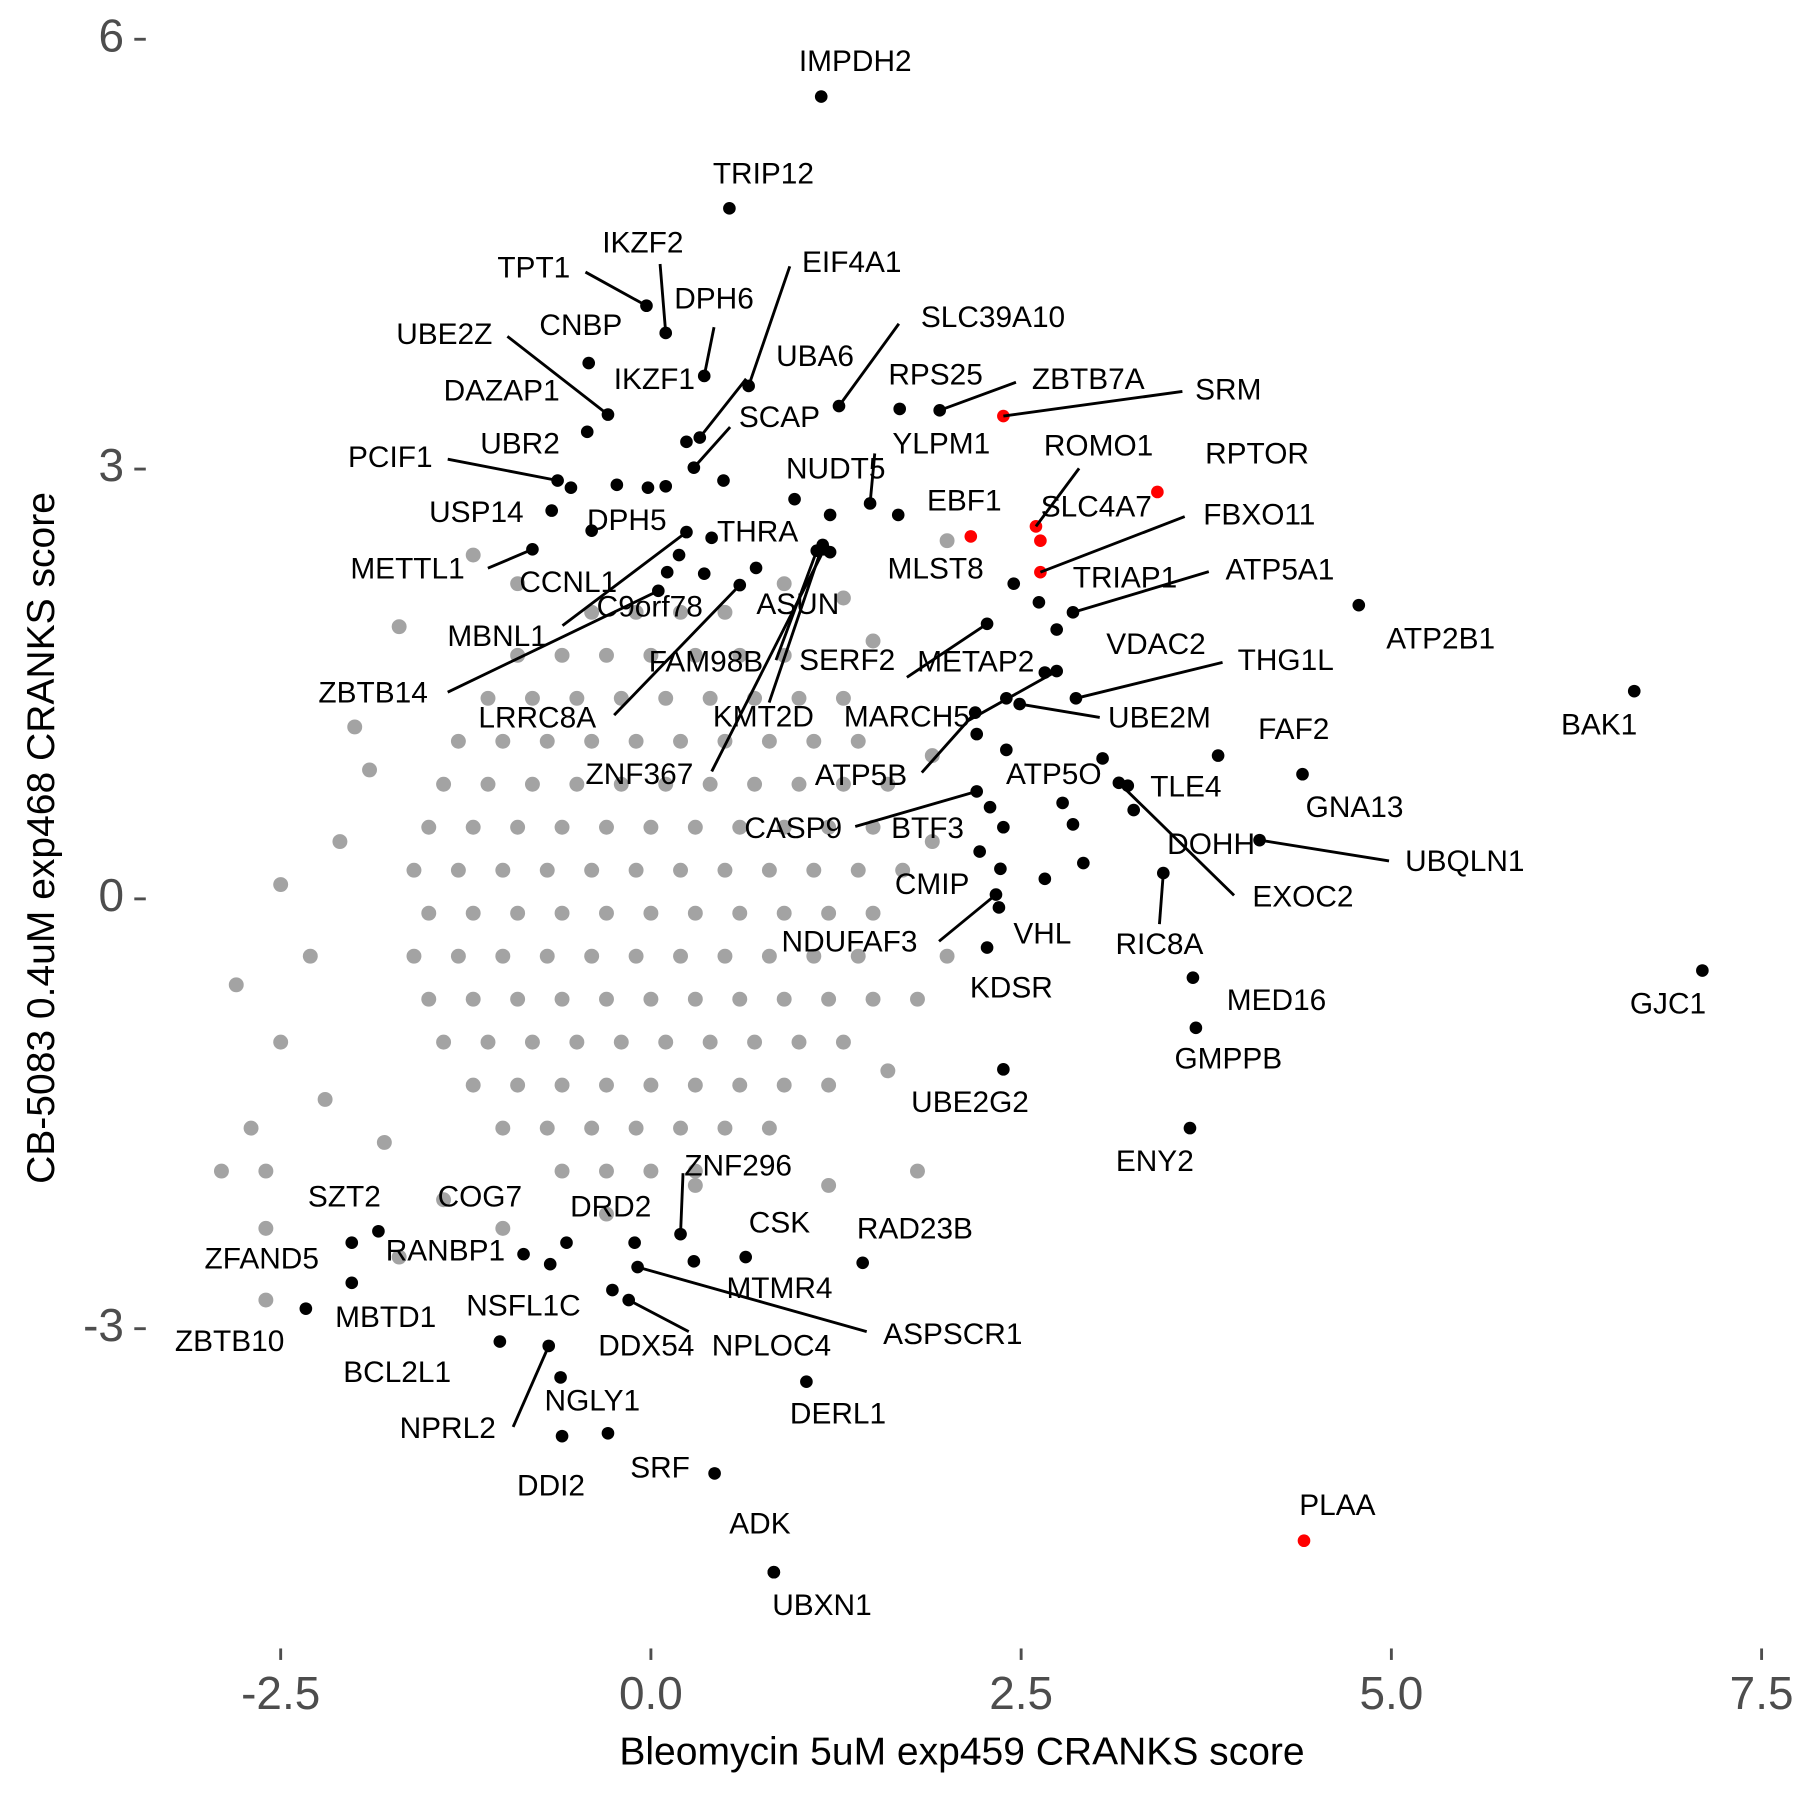  What do you see at coordinates (851, 262) in the screenshot?
I see `point-label: EIF4A1` at bounding box center [851, 262].